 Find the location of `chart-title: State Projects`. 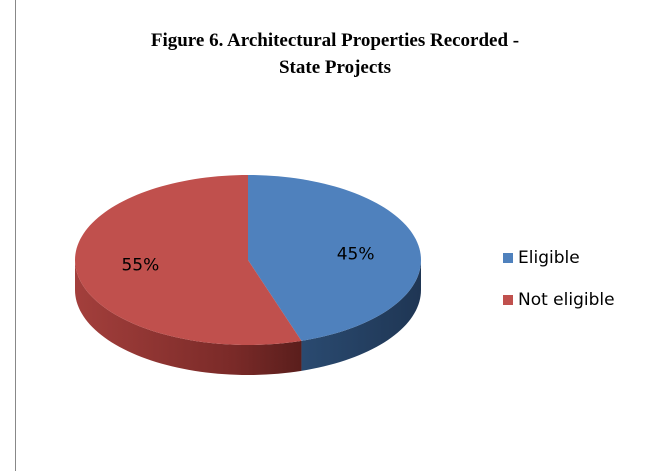

chart-title: State Projects is located at coordinates (335, 67).